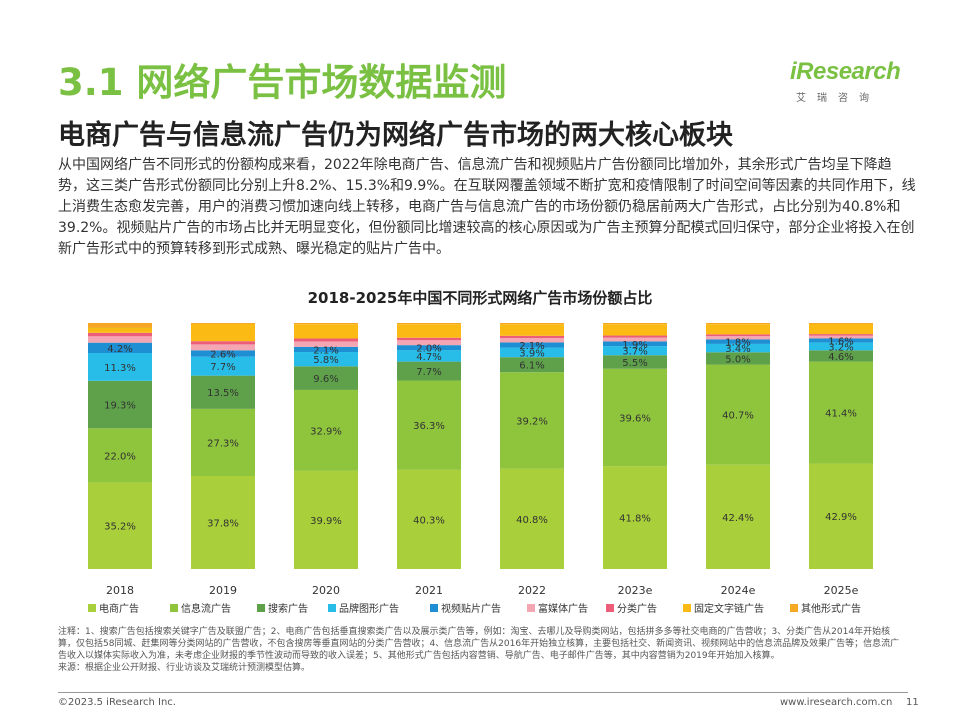 This screenshot has height=720, width=960. Describe the element at coordinates (563, 608) in the screenshot. I see `legend-label: 富媒体广告` at that location.